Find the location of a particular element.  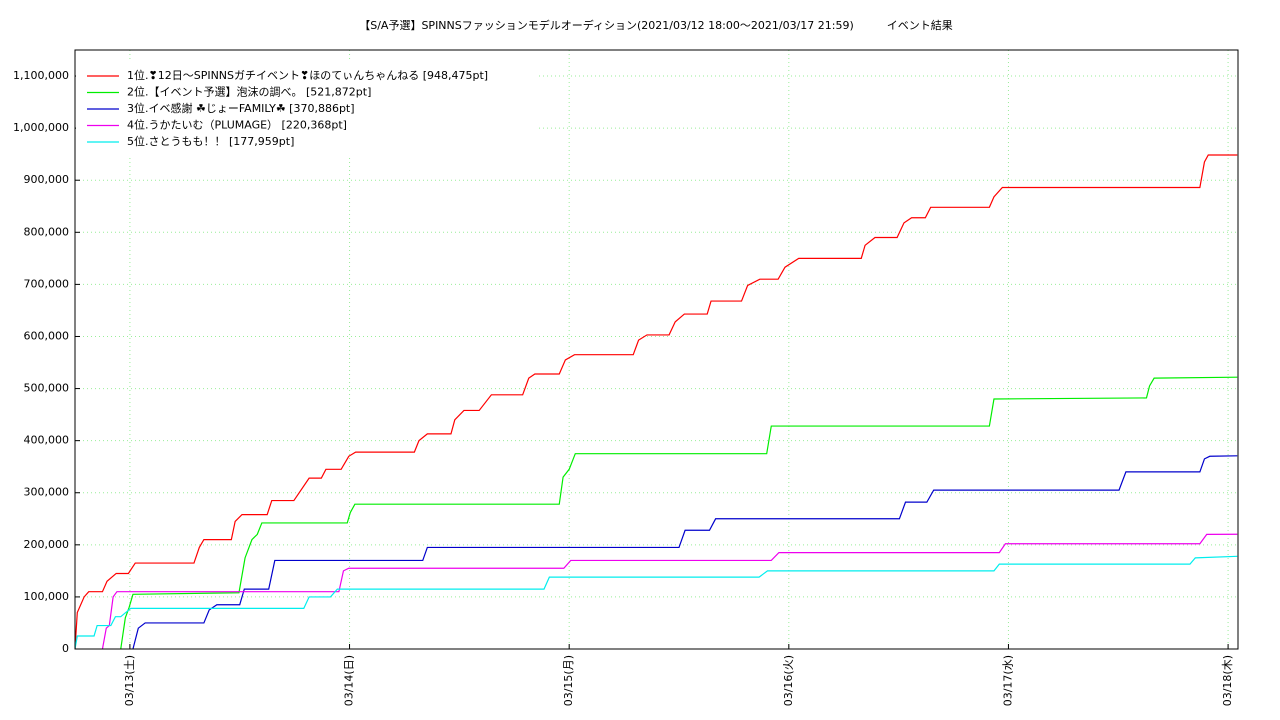

legend-label: 4位.うかたいむ（PLUMAGE） [220,368pt] is located at coordinates (237, 125).